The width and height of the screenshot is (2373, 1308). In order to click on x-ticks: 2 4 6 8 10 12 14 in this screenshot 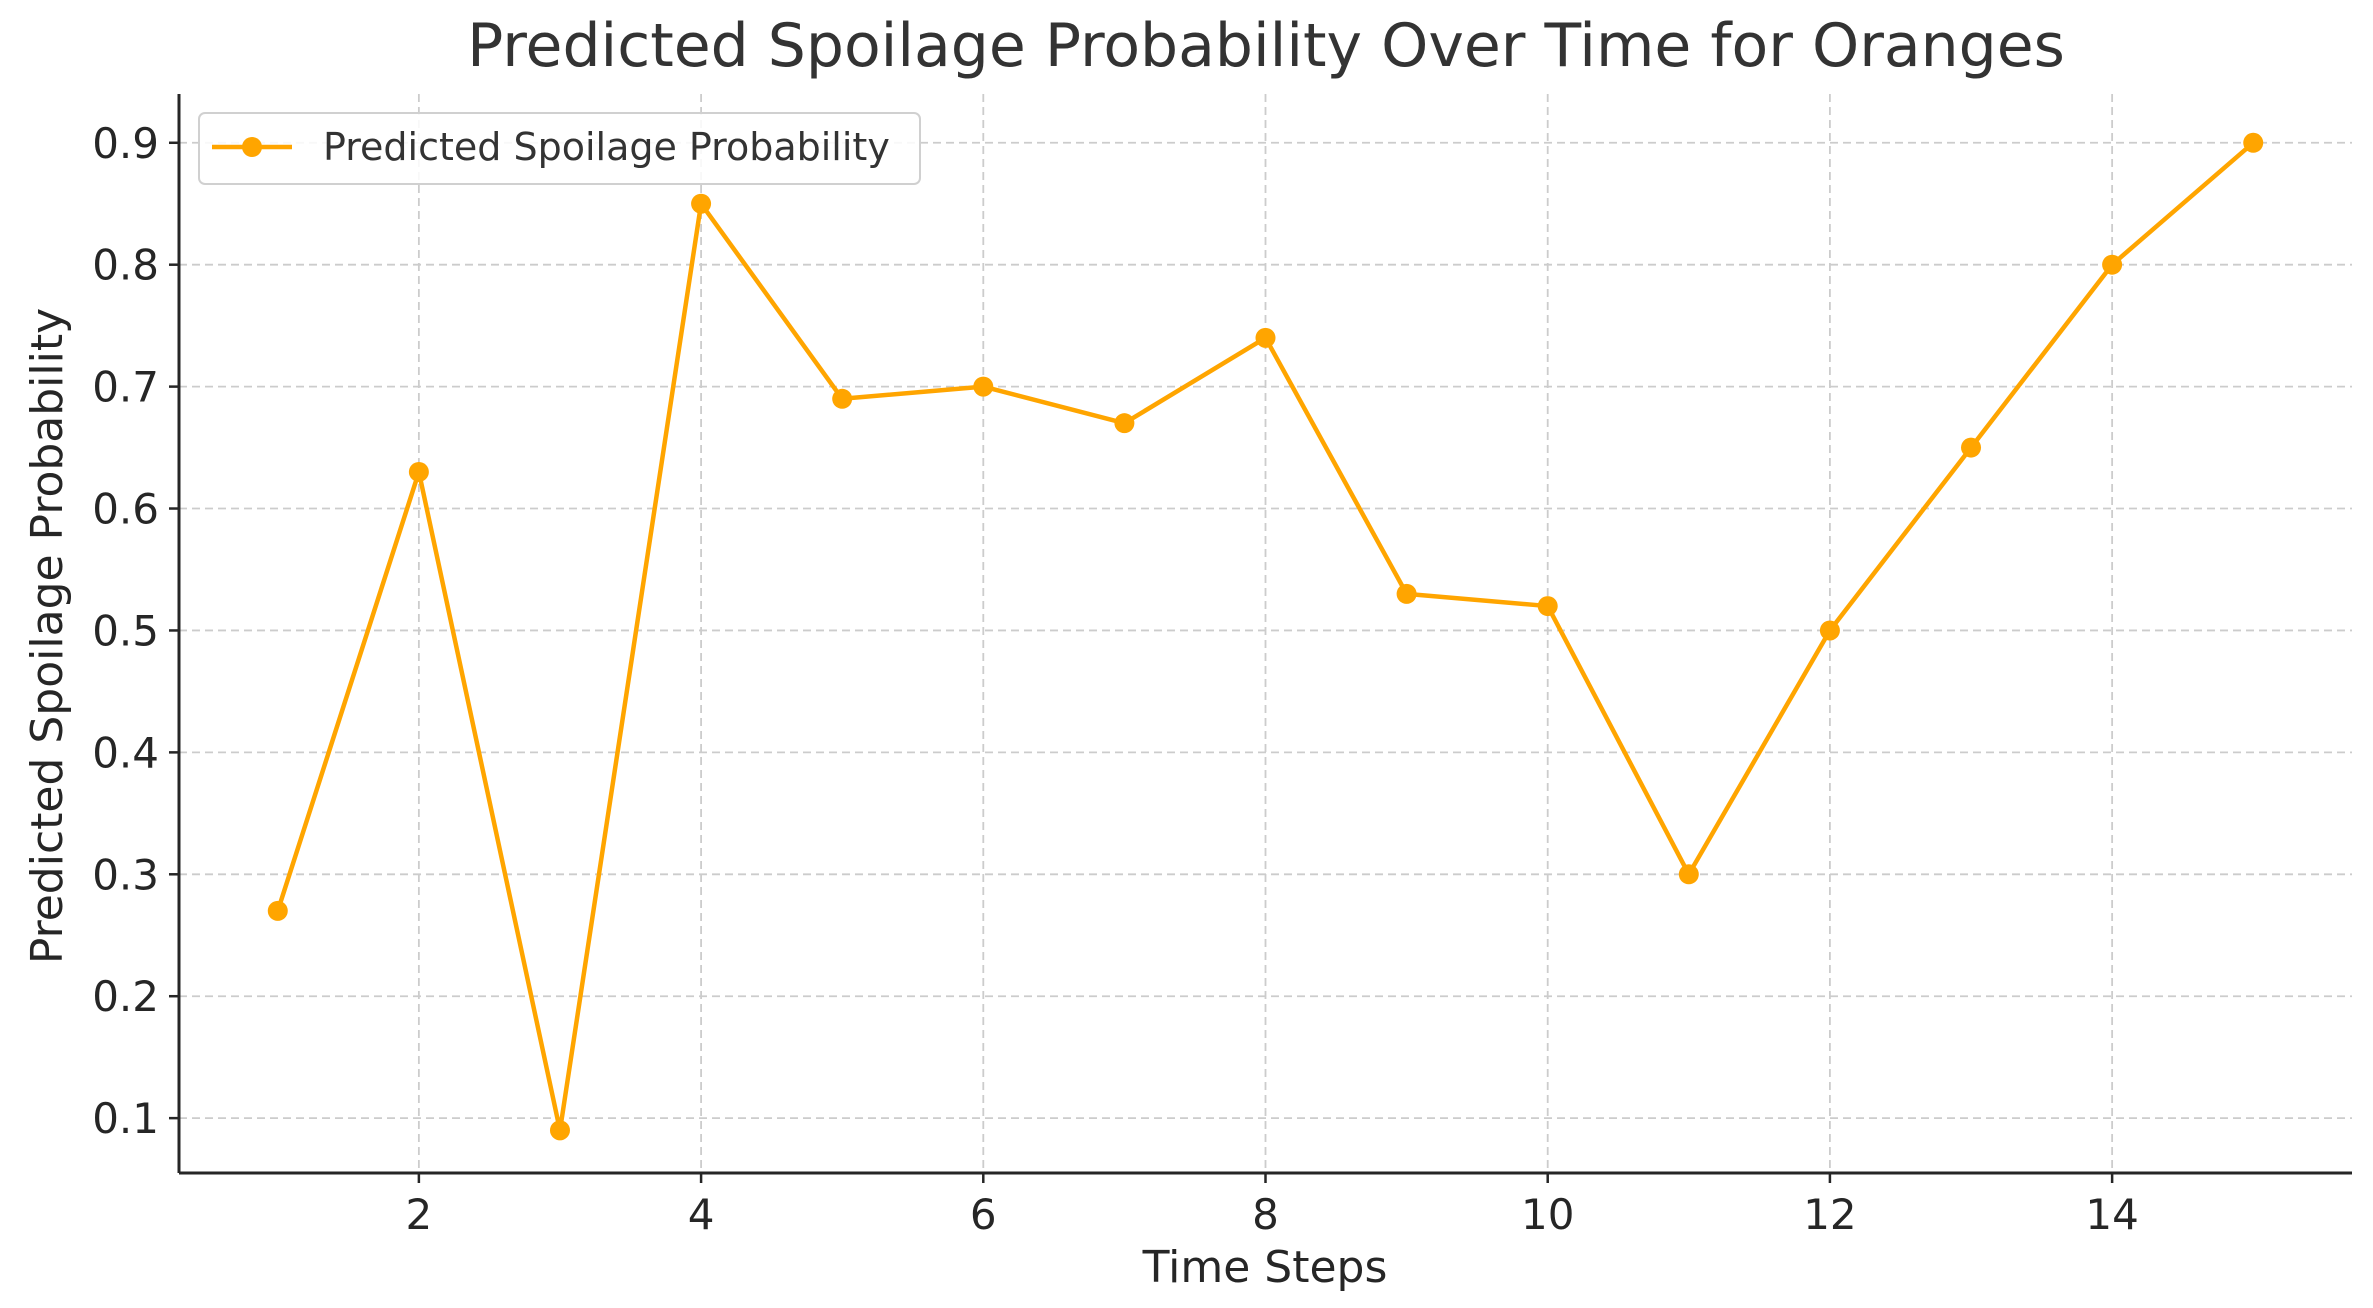, I will do `click(1272, 1206)`.